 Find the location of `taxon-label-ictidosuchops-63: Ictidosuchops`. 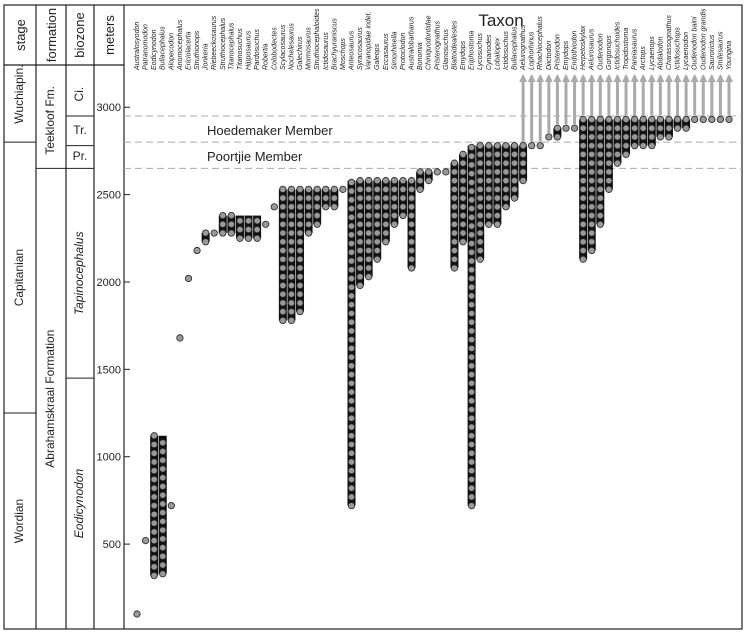

taxon-label-ictidosuchops-63: Ictidosuchops is located at coordinates (678, 48).